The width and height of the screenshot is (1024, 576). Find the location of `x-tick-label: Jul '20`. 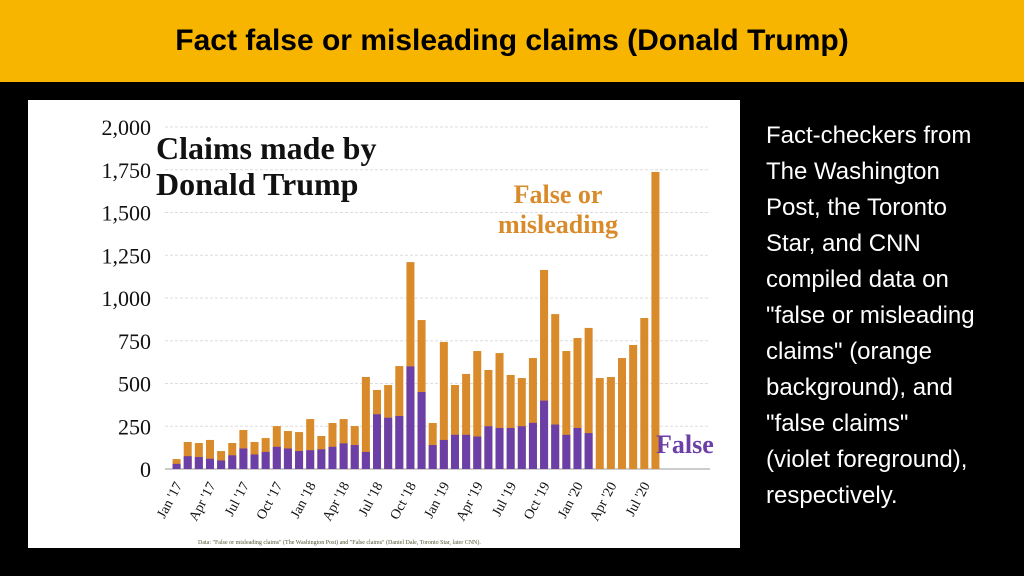

x-tick-label: Jul '20 is located at coordinates (639, 499).